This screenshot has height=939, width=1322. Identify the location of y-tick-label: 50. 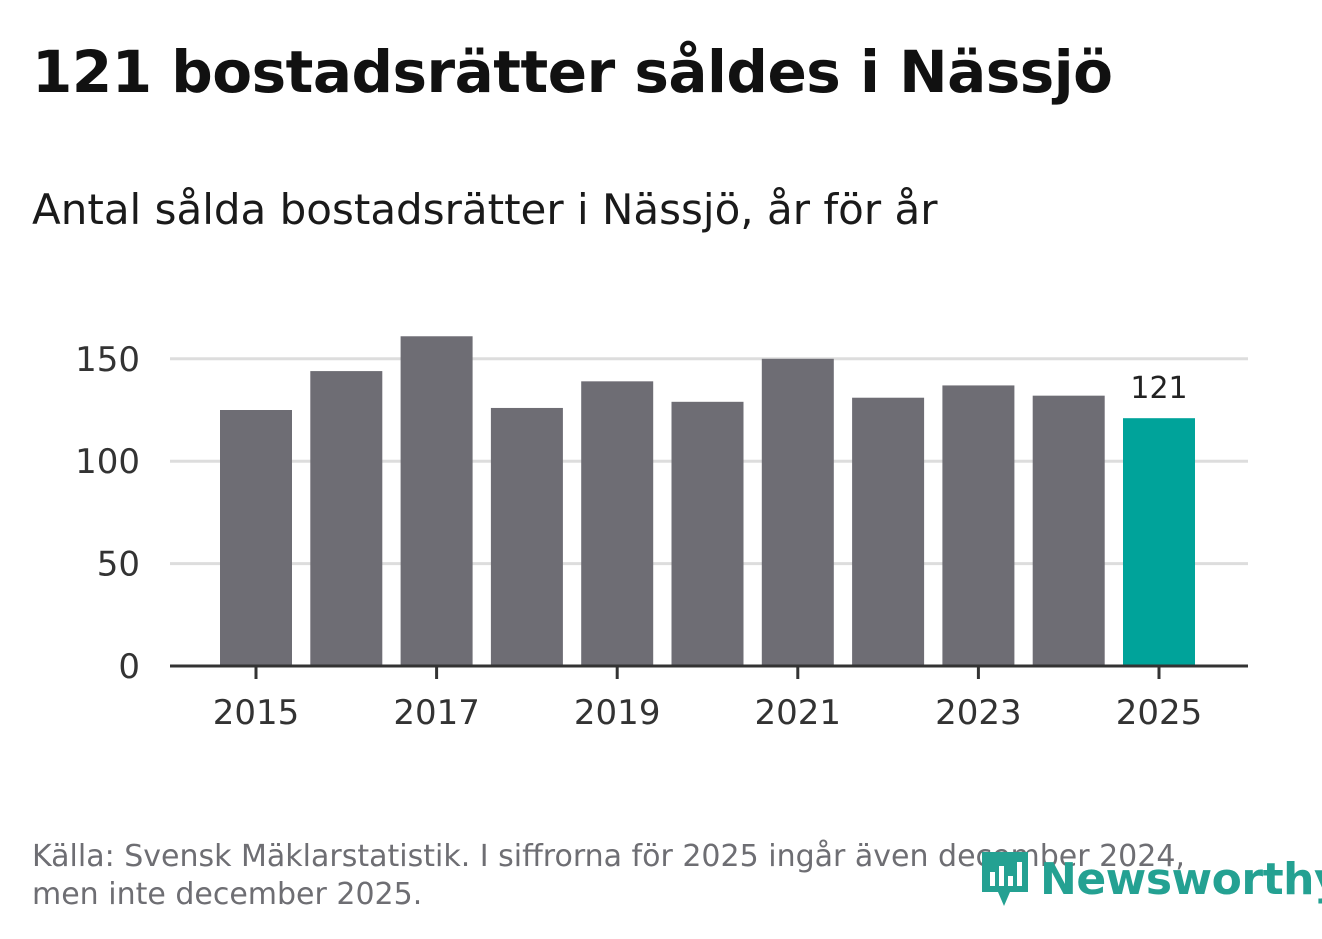
(118, 565).